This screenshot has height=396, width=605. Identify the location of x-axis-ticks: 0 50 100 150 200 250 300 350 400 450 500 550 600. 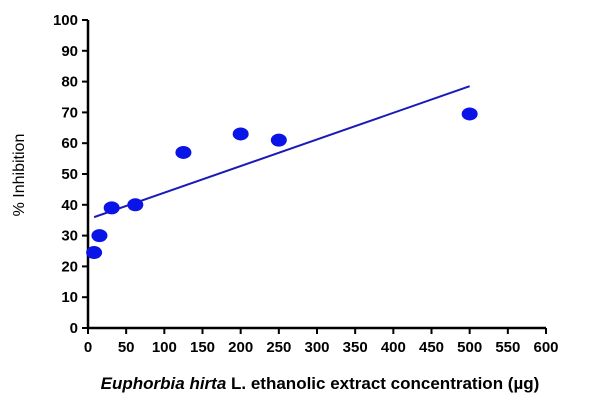
(321, 342).